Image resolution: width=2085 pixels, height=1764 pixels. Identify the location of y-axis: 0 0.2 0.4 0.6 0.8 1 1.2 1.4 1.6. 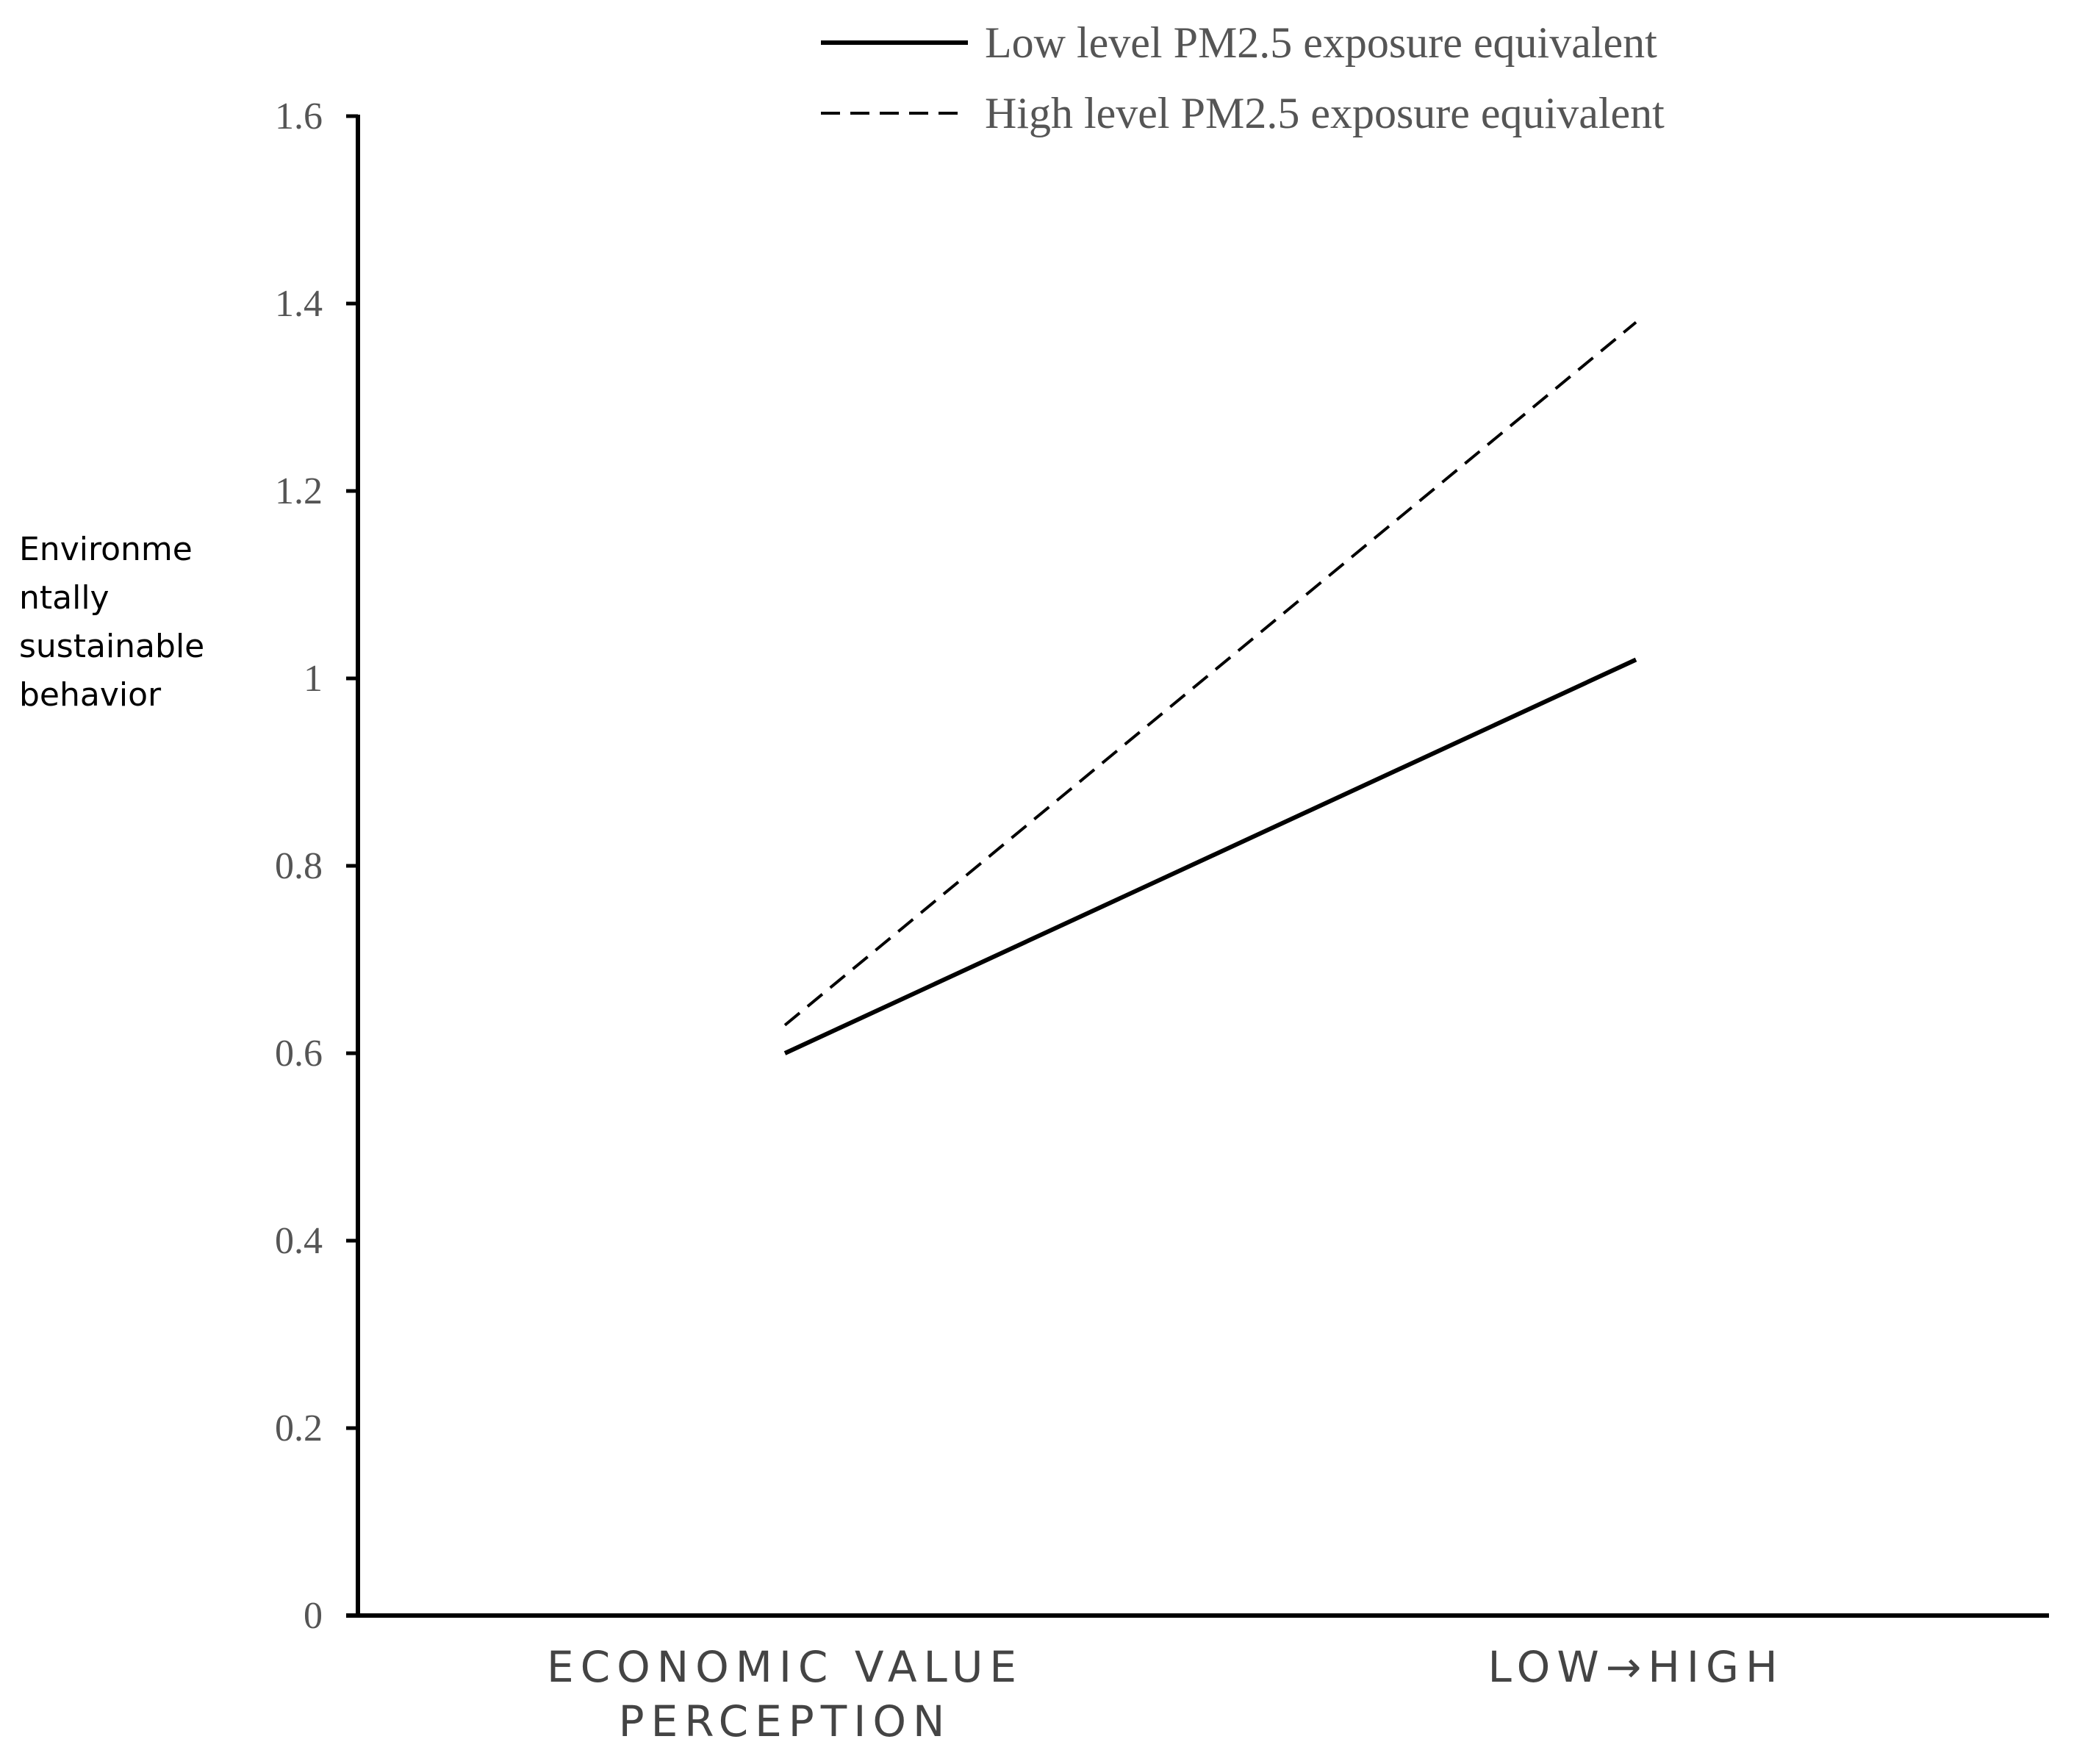
(317, 866).